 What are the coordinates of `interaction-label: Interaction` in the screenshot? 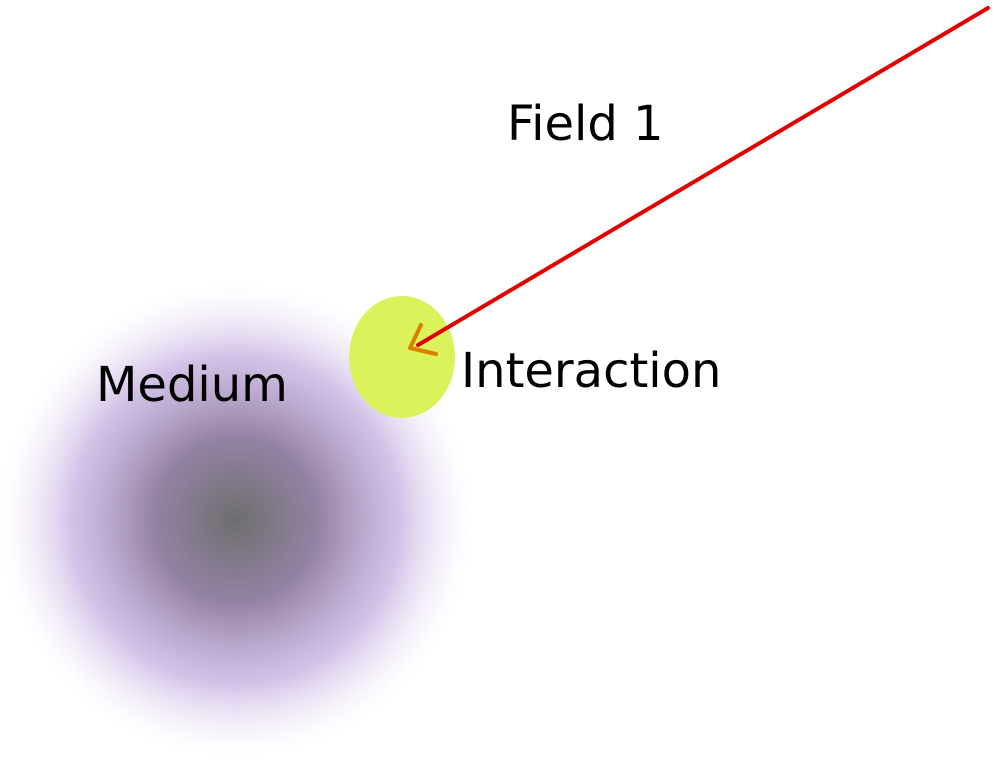 It's located at (591, 371).